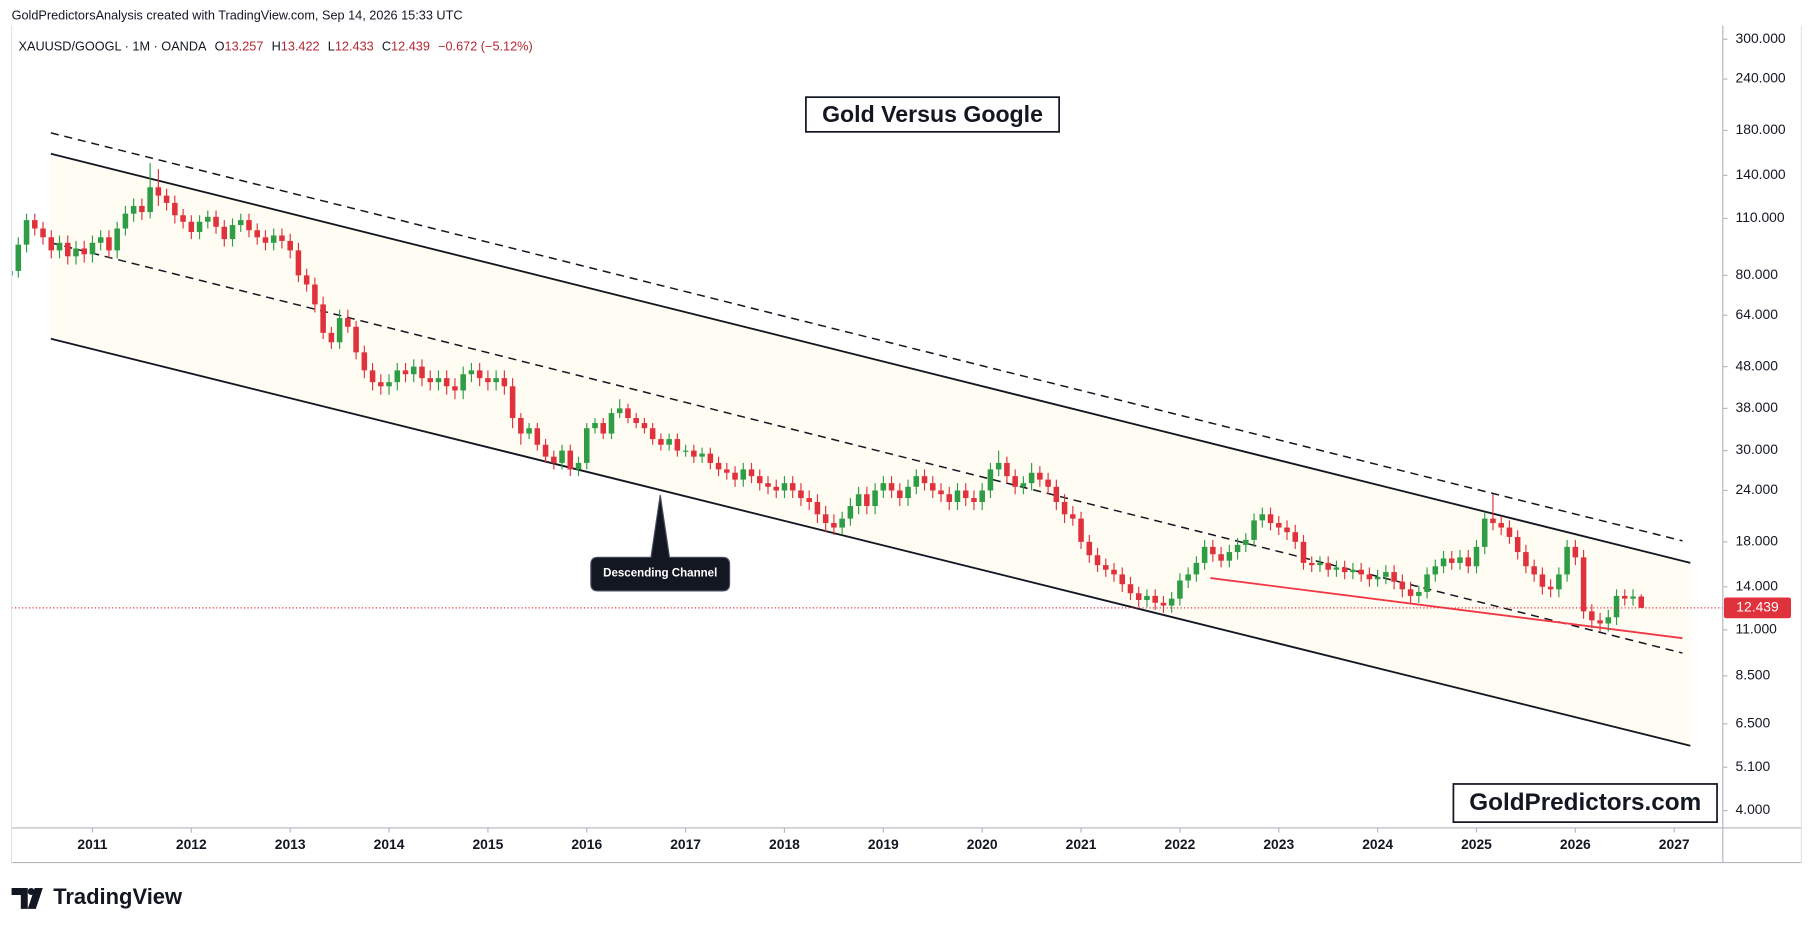 This screenshot has height=932, width=1813. What do you see at coordinates (1757, 628) in the screenshot?
I see `y-tick-label: 11.000` at bounding box center [1757, 628].